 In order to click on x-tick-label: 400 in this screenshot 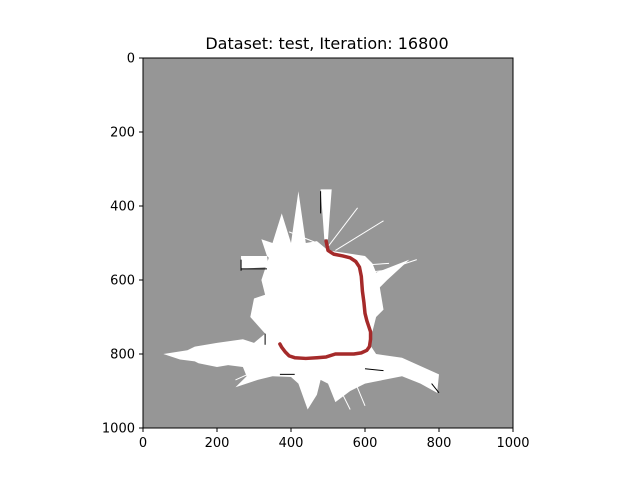, I will do `click(291, 443)`.